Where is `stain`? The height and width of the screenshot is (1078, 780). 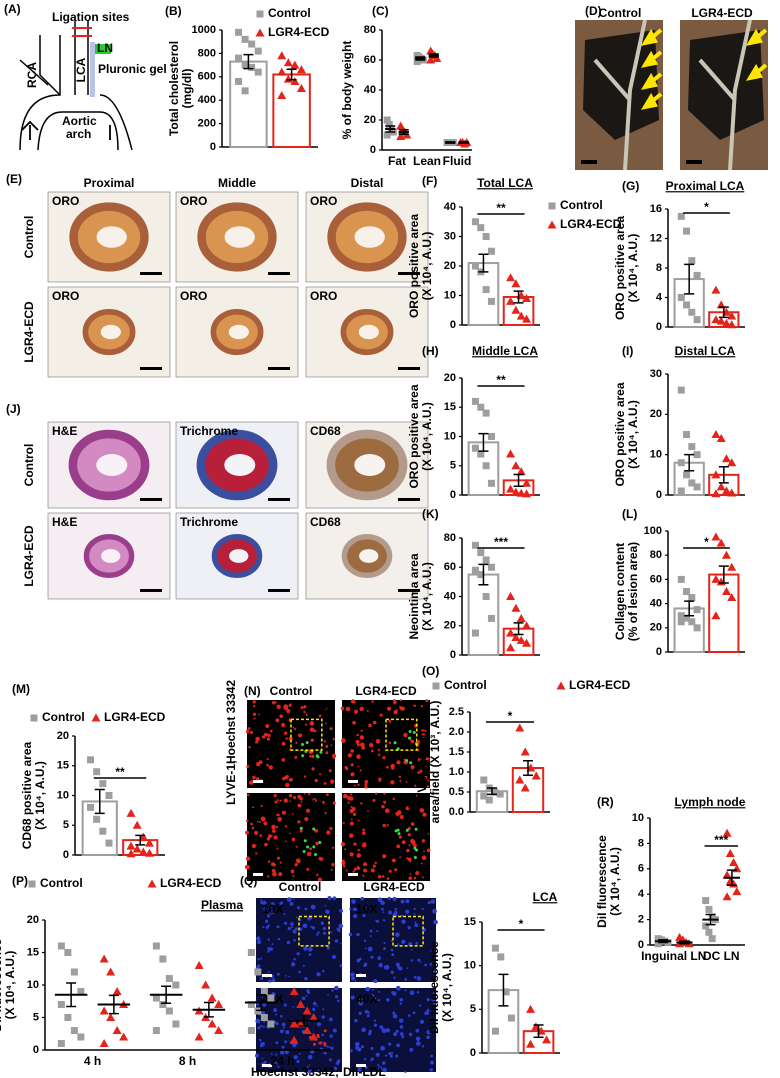 stain is located at coordinates (314, 829).